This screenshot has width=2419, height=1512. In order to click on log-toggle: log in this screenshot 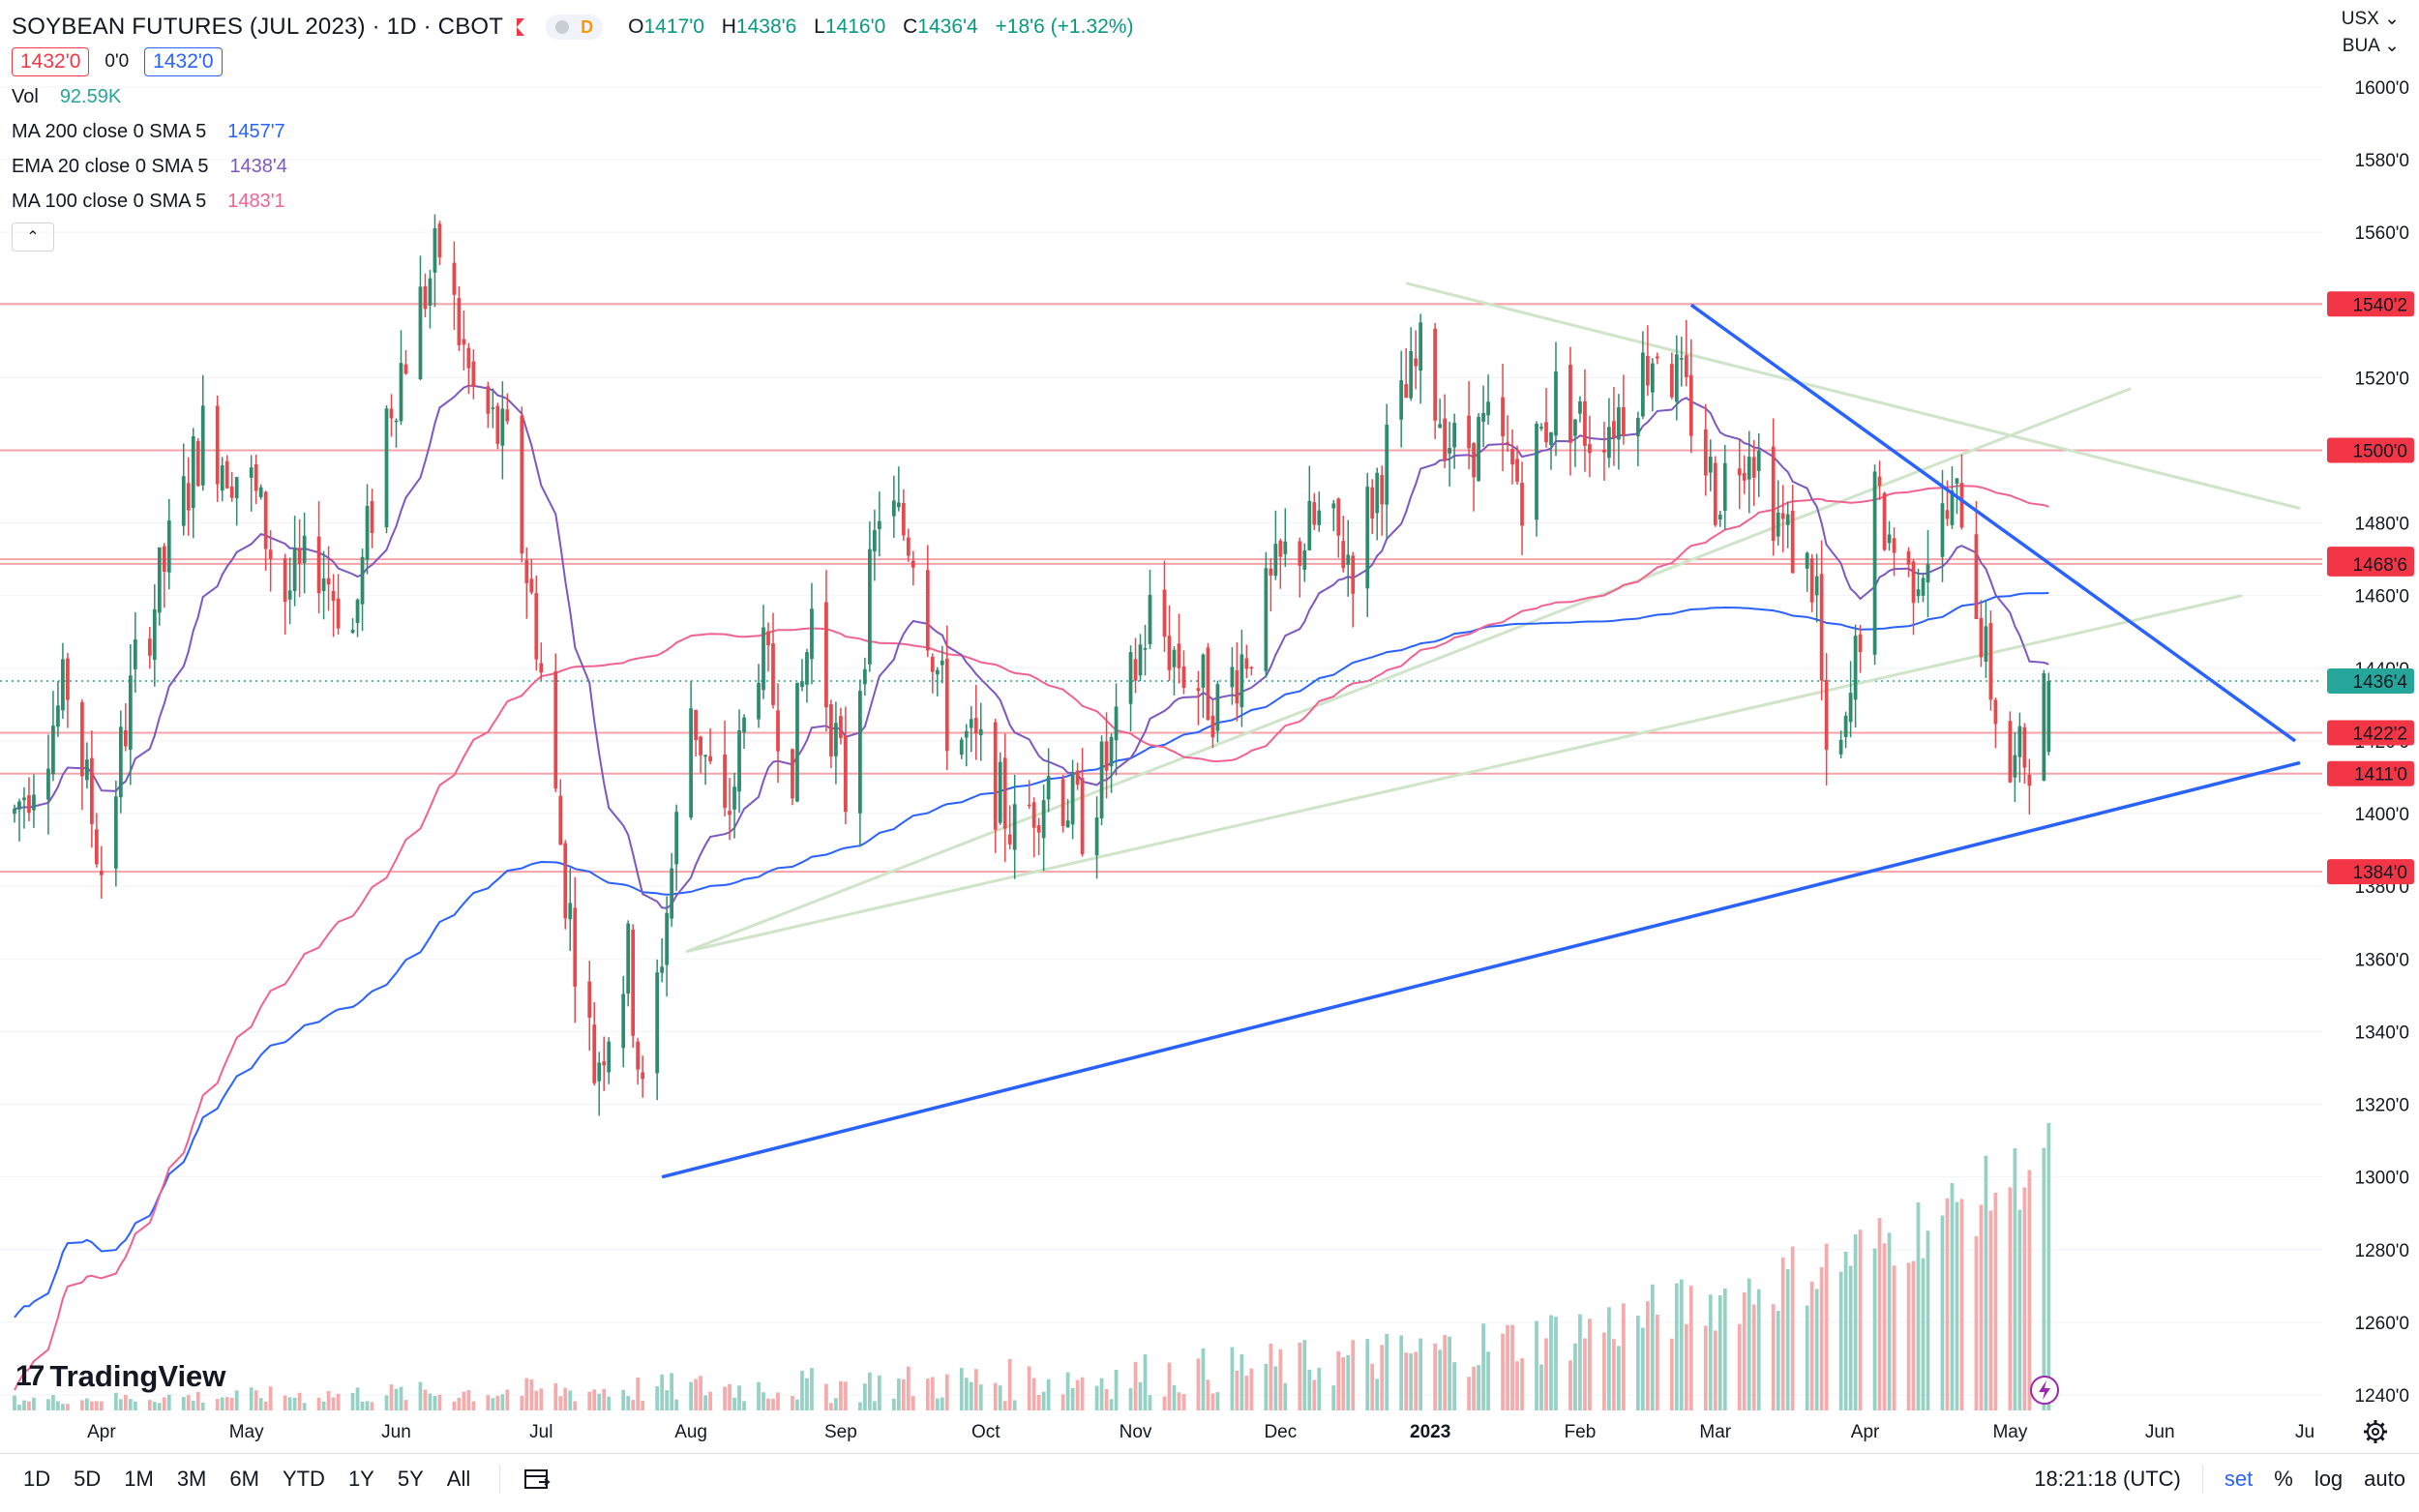, I will do `click(2329, 1479)`.